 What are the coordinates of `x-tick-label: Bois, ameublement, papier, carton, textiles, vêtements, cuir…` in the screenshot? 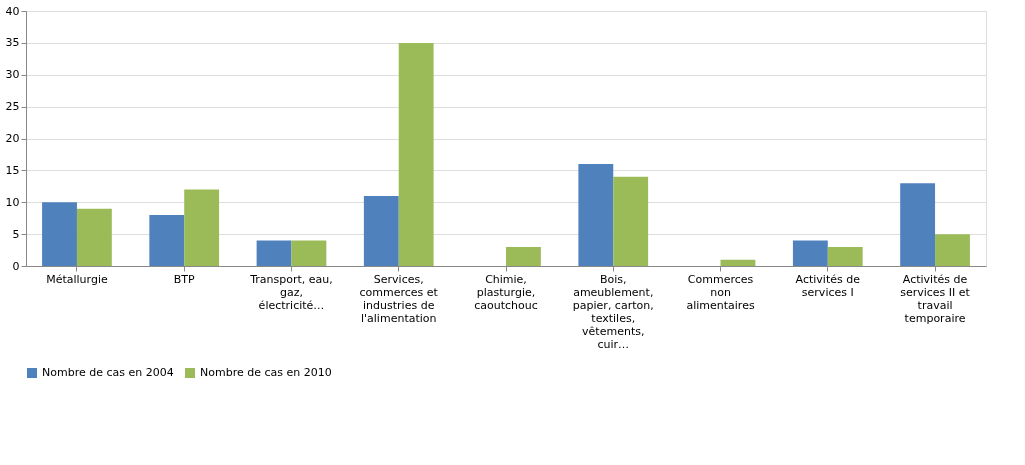 It's located at (613, 311).